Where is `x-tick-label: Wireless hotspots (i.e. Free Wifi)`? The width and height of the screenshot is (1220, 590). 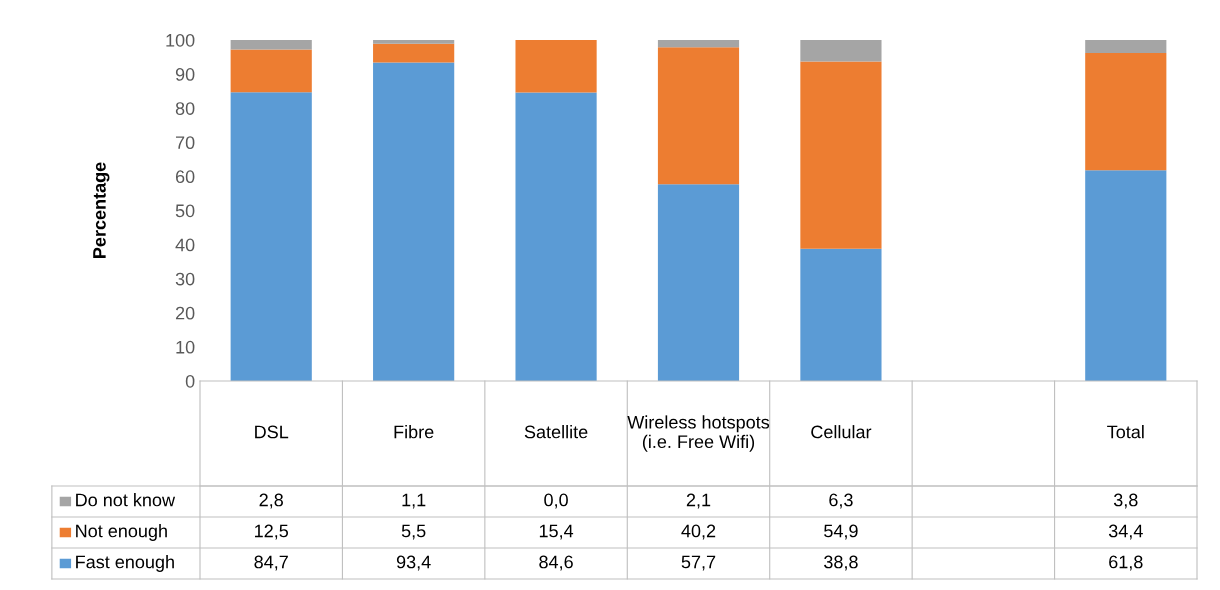 x-tick-label: Wireless hotspots (i.e. Free Wifi) is located at coordinates (698, 433).